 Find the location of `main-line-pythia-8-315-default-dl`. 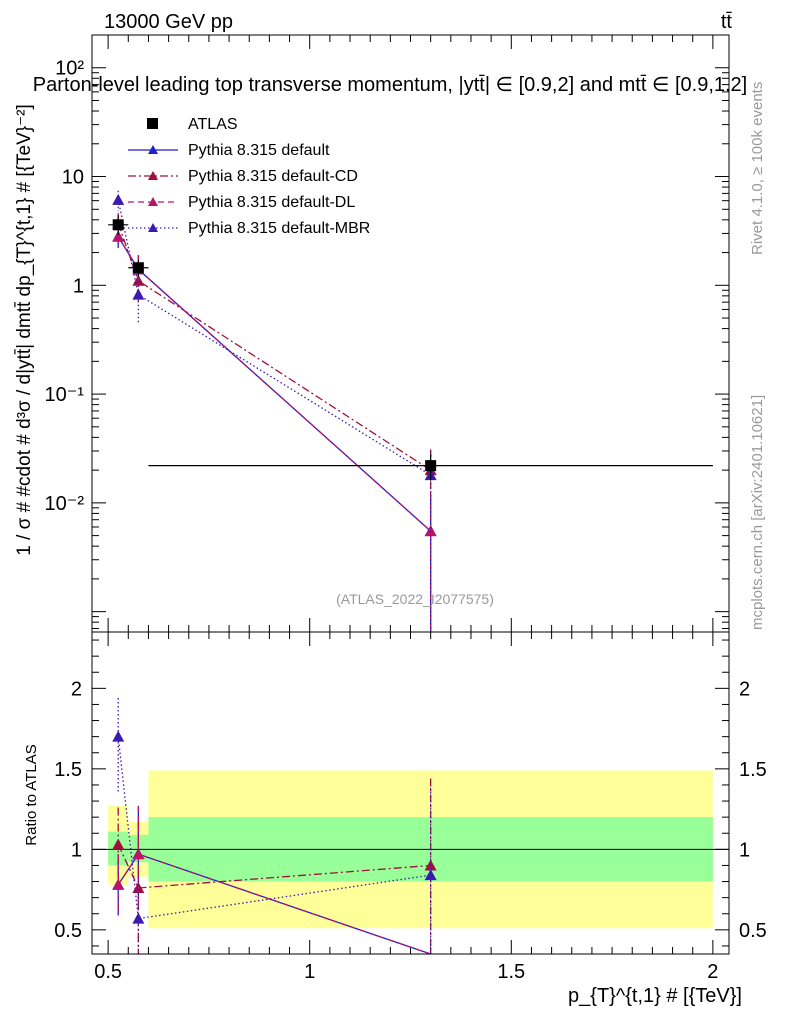

main-line-pythia-8-315-default-dl is located at coordinates (274, 384).